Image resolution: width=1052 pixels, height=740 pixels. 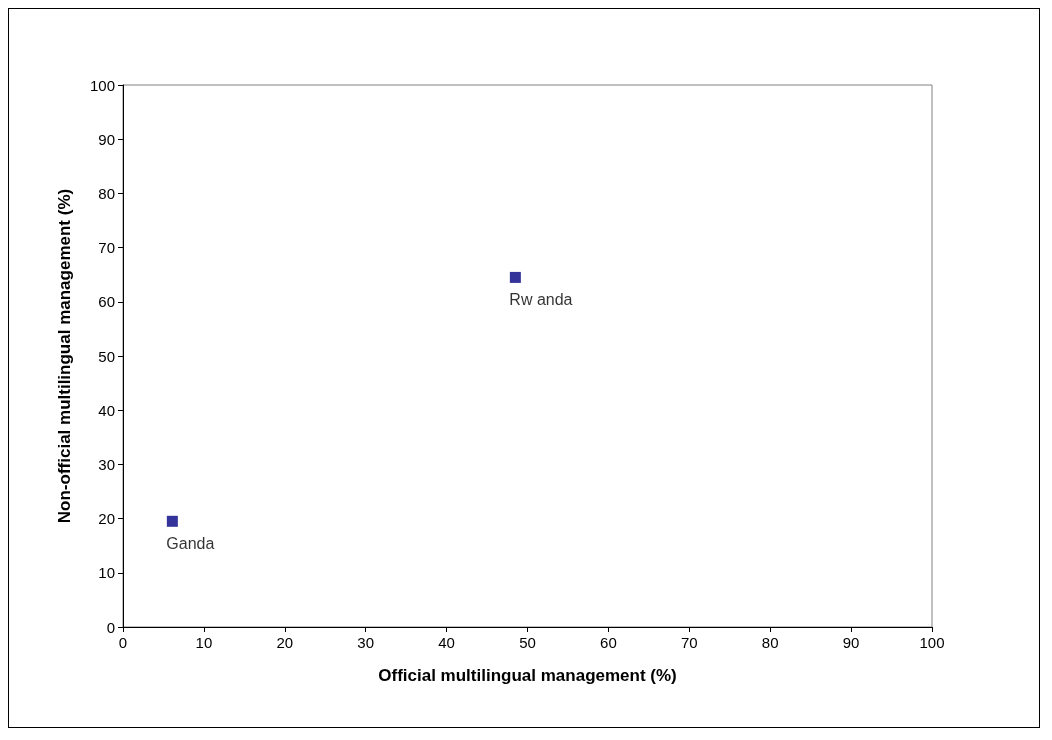 What do you see at coordinates (932, 642) in the screenshot?
I see `x-tick-label: 100` at bounding box center [932, 642].